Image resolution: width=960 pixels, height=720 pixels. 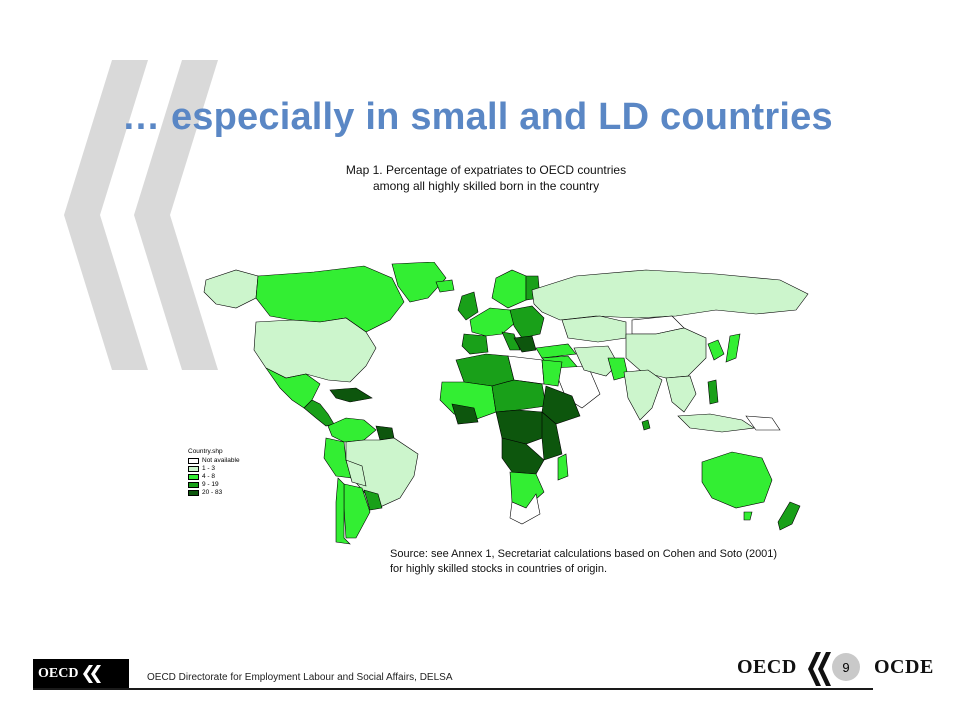 What do you see at coordinates (767, 667) in the screenshot?
I see `brand-oecd: OECD` at bounding box center [767, 667].